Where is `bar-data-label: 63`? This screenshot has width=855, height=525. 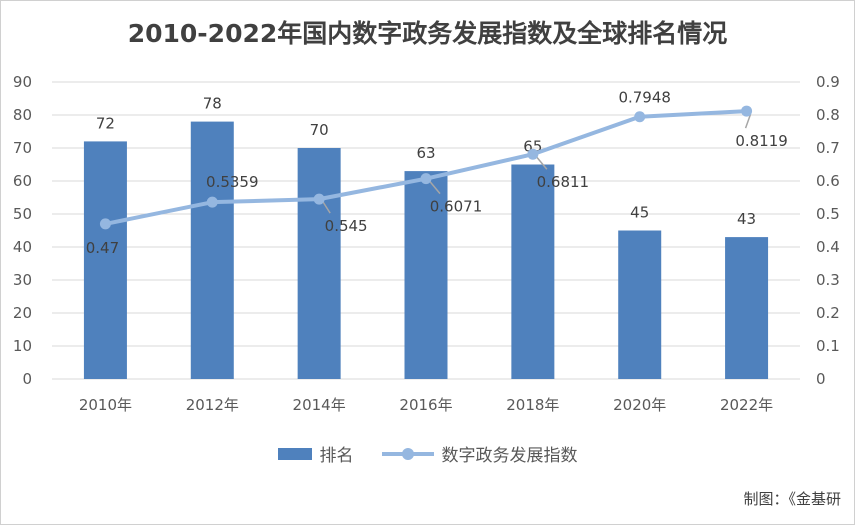
bar-data-label: 63 is located at coordinates (425, 153).